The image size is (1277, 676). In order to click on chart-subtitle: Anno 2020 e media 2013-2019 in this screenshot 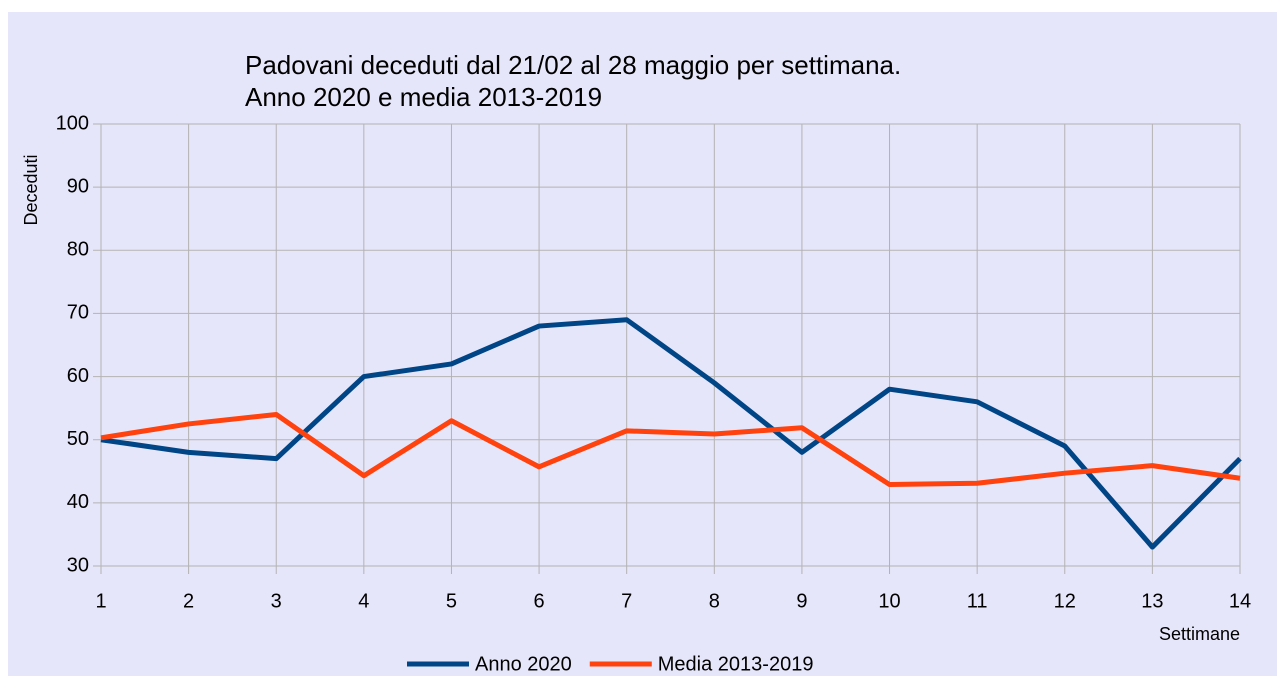, I will do `click(423, 97)`.